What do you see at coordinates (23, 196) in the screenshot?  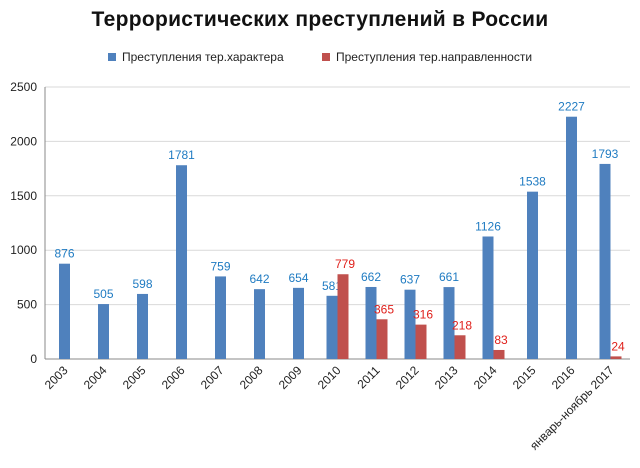 I see `y-tick-label-3: 1500` at bounding box center [23, 196].